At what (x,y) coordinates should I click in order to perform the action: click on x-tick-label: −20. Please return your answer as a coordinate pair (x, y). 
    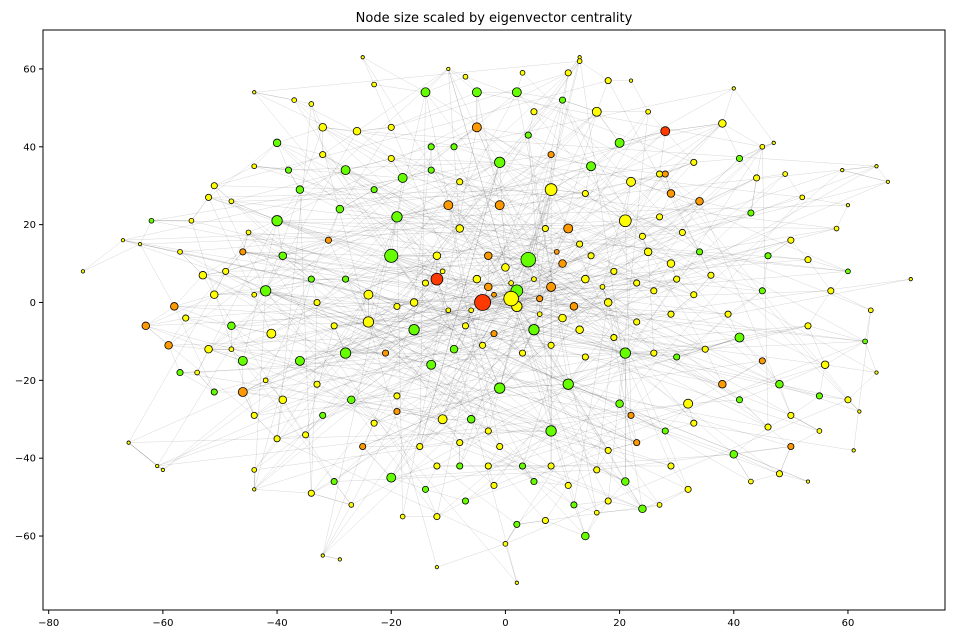
    Looking at the image, I should click on (391, 623).